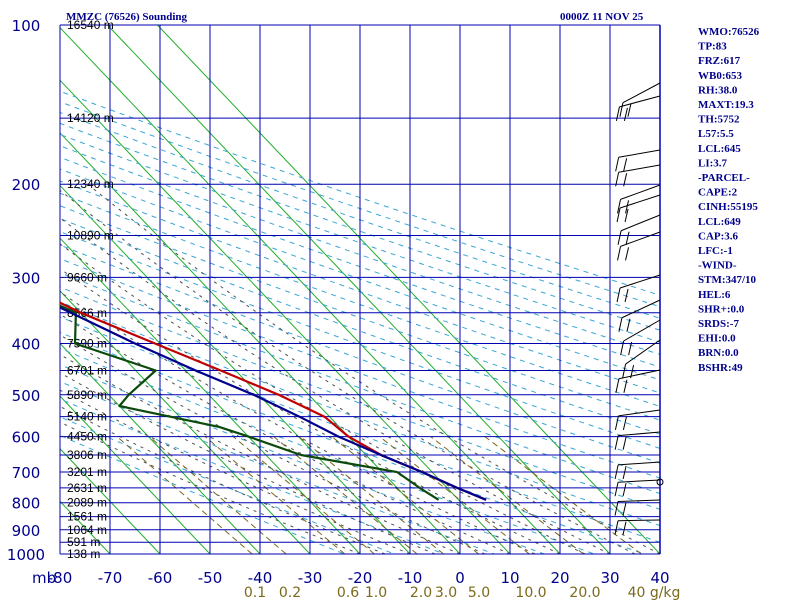  I want to click on mixing-ratio-label: 2.0, so click(421, 592).